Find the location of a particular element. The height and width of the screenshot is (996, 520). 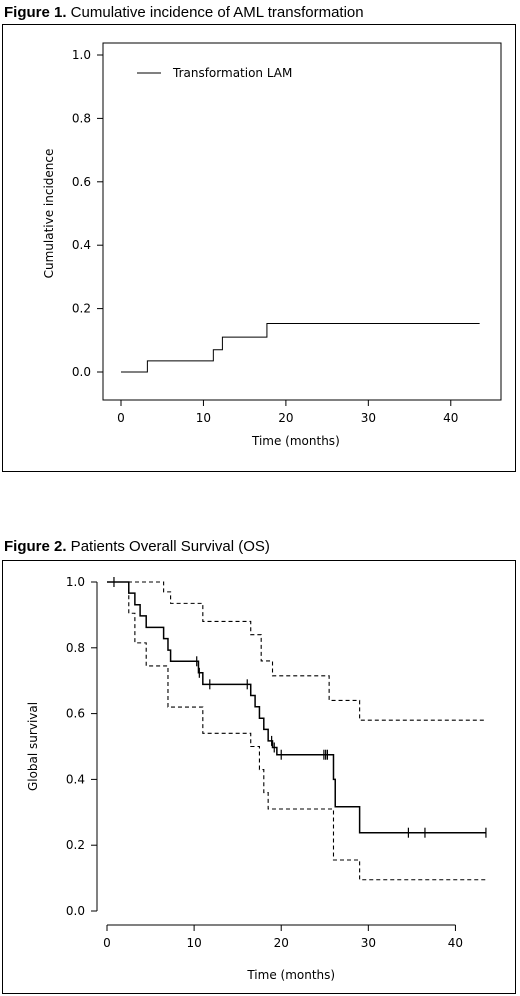

fig1-series-line-series0 is located at coordinates (300, 347).